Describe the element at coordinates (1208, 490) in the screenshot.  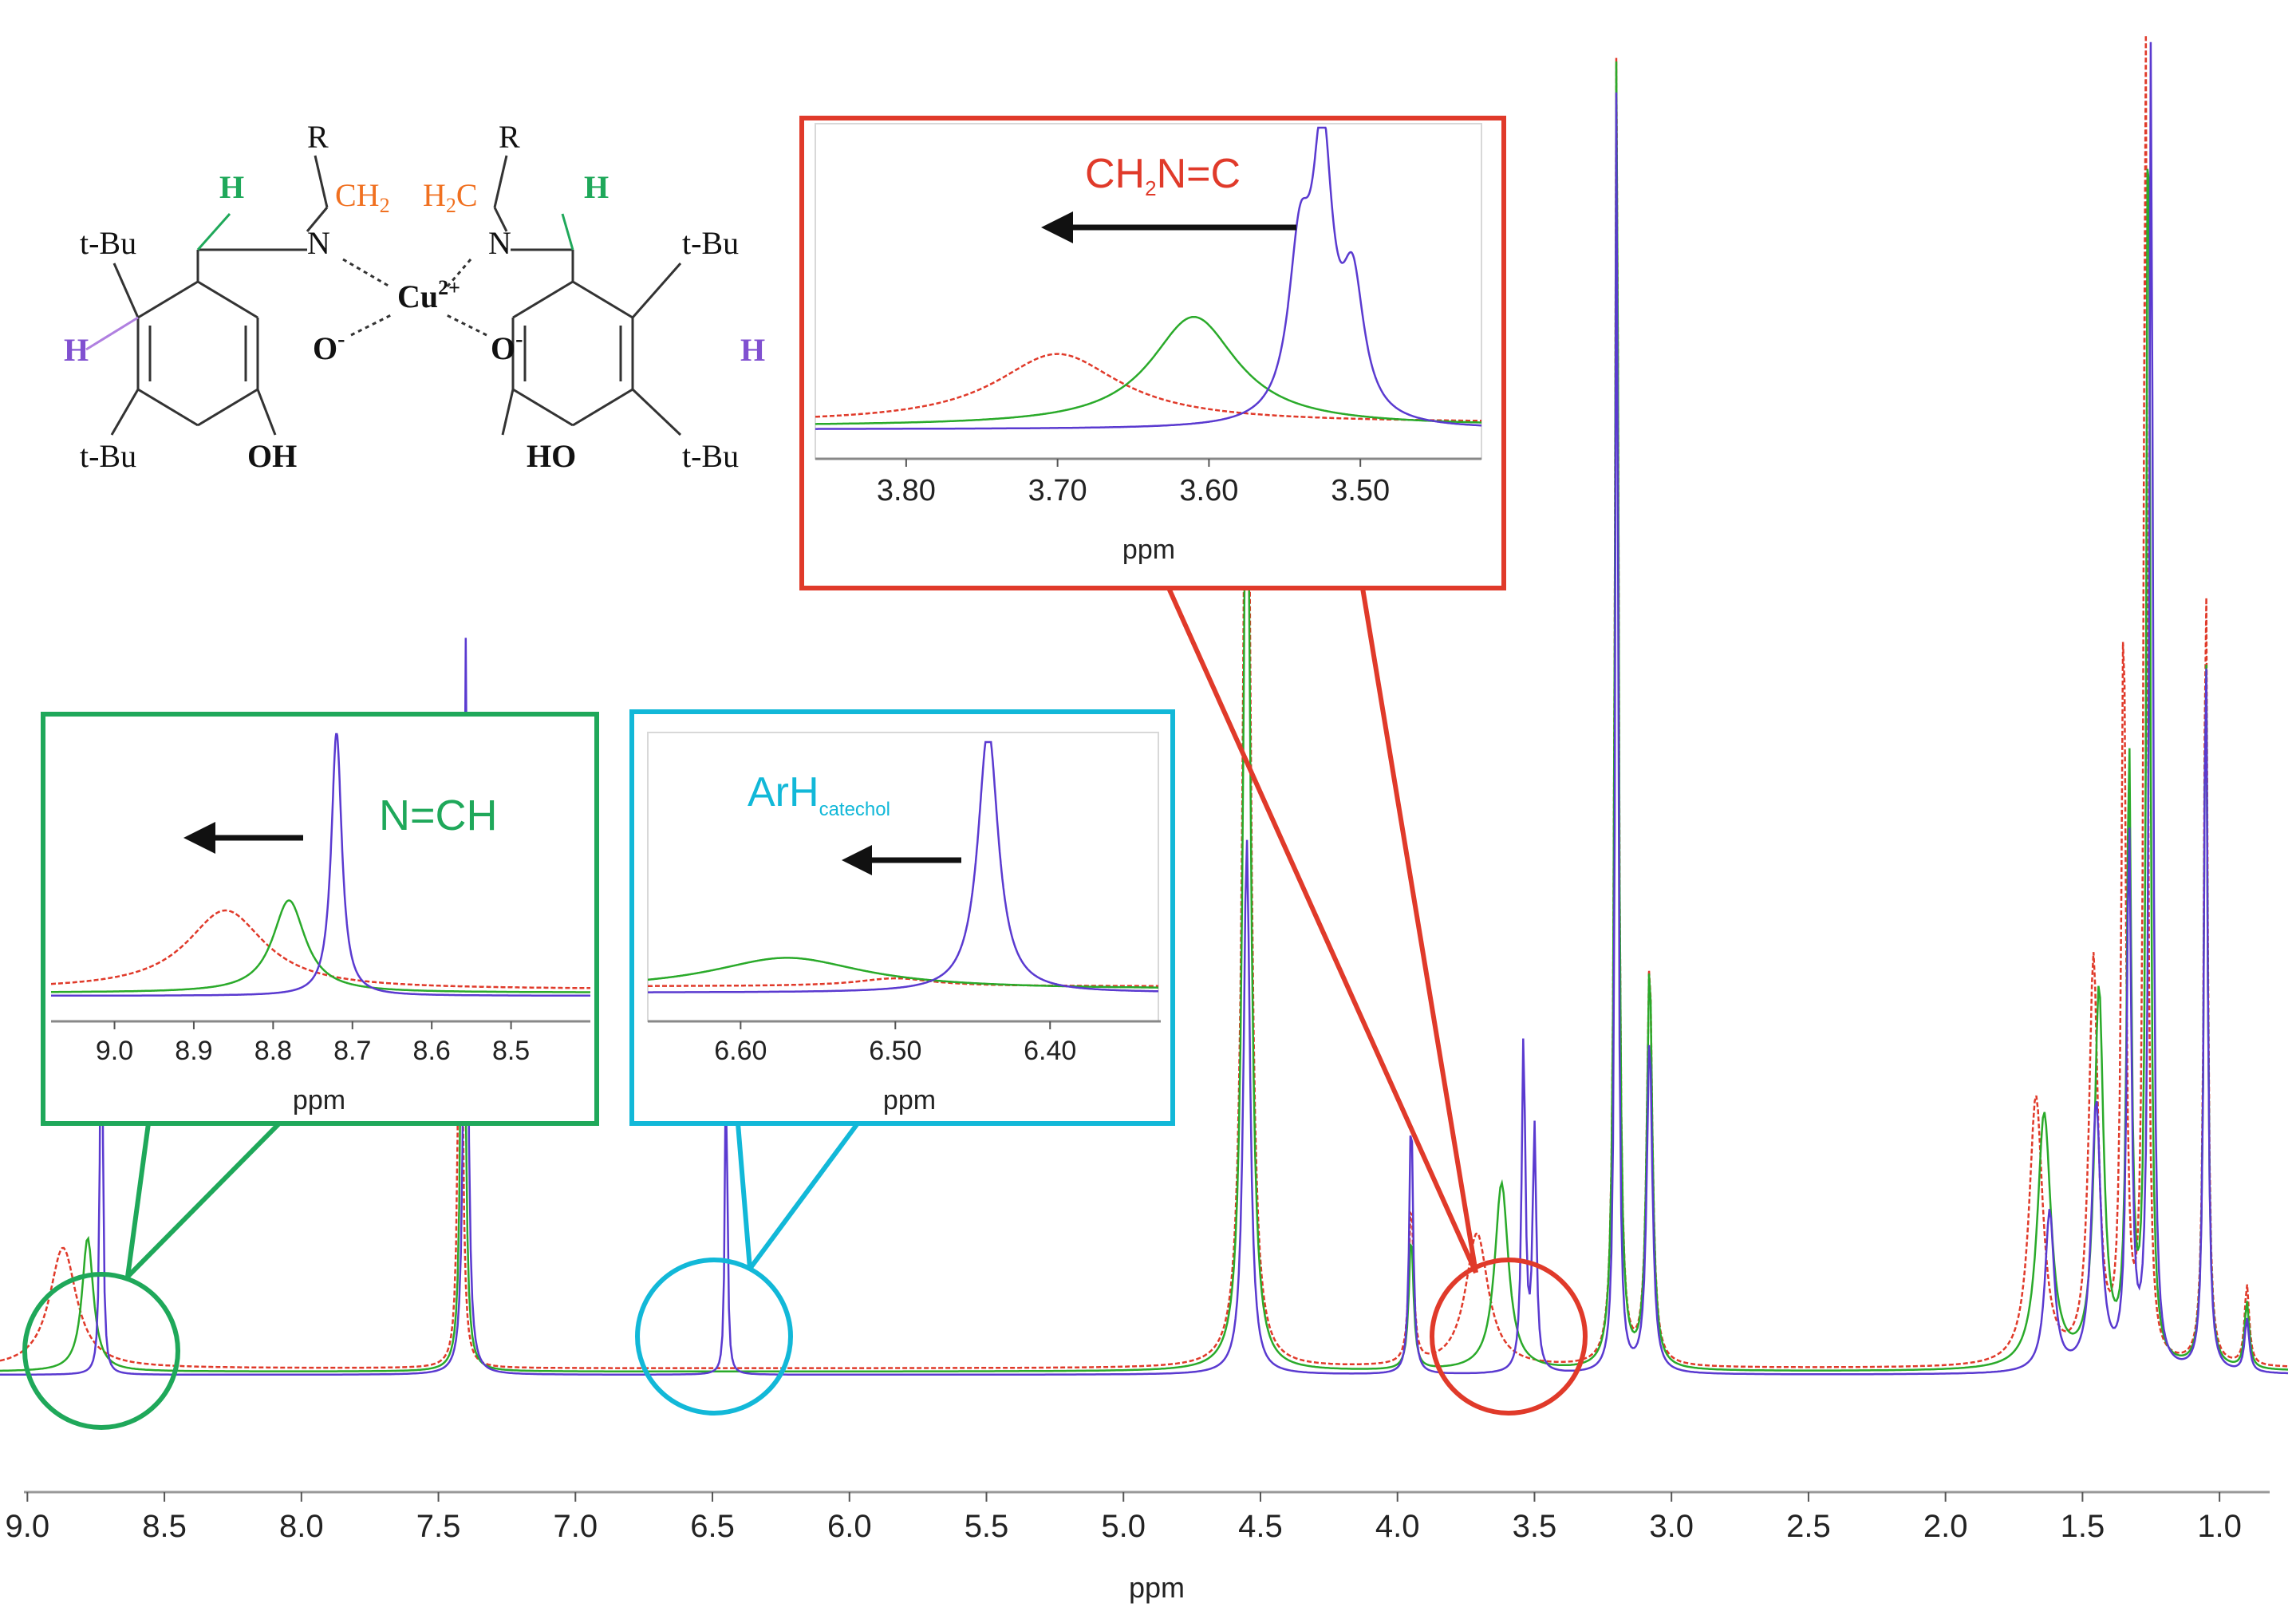
I see `tick-label: 3.60` at that location.